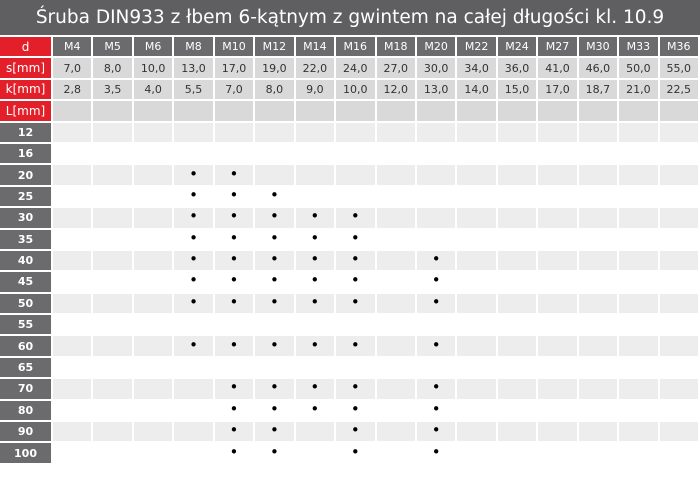 The image size is (700, 486). Describe the element at coordinates (349, 367) in the screenshot. I see `length-row: 65` at that location.